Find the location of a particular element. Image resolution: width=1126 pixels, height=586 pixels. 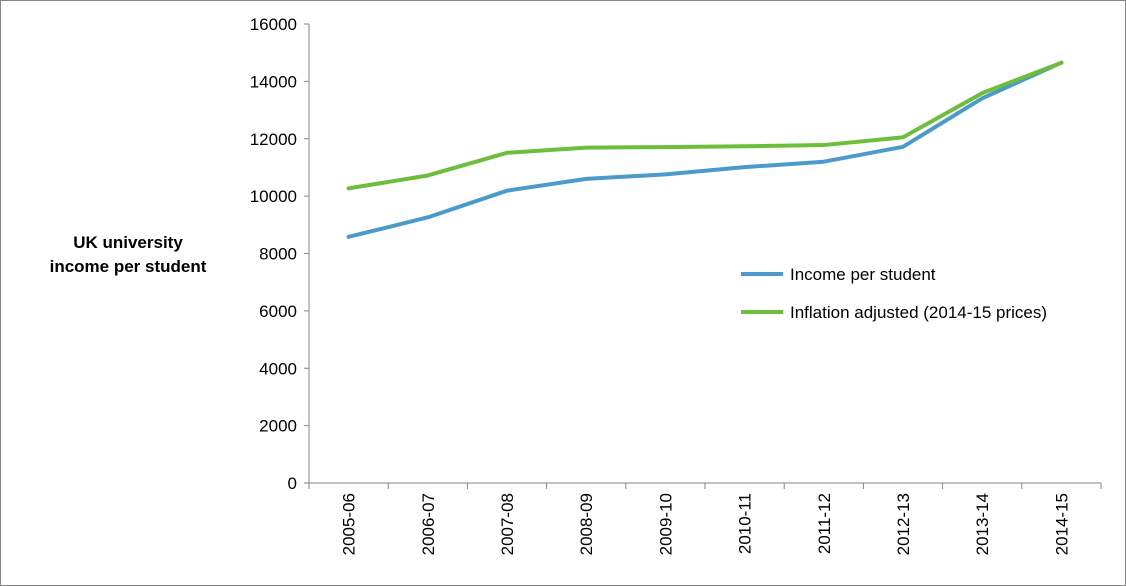

x-tick-label: 2009-10 is located at coordinates (665, 524).